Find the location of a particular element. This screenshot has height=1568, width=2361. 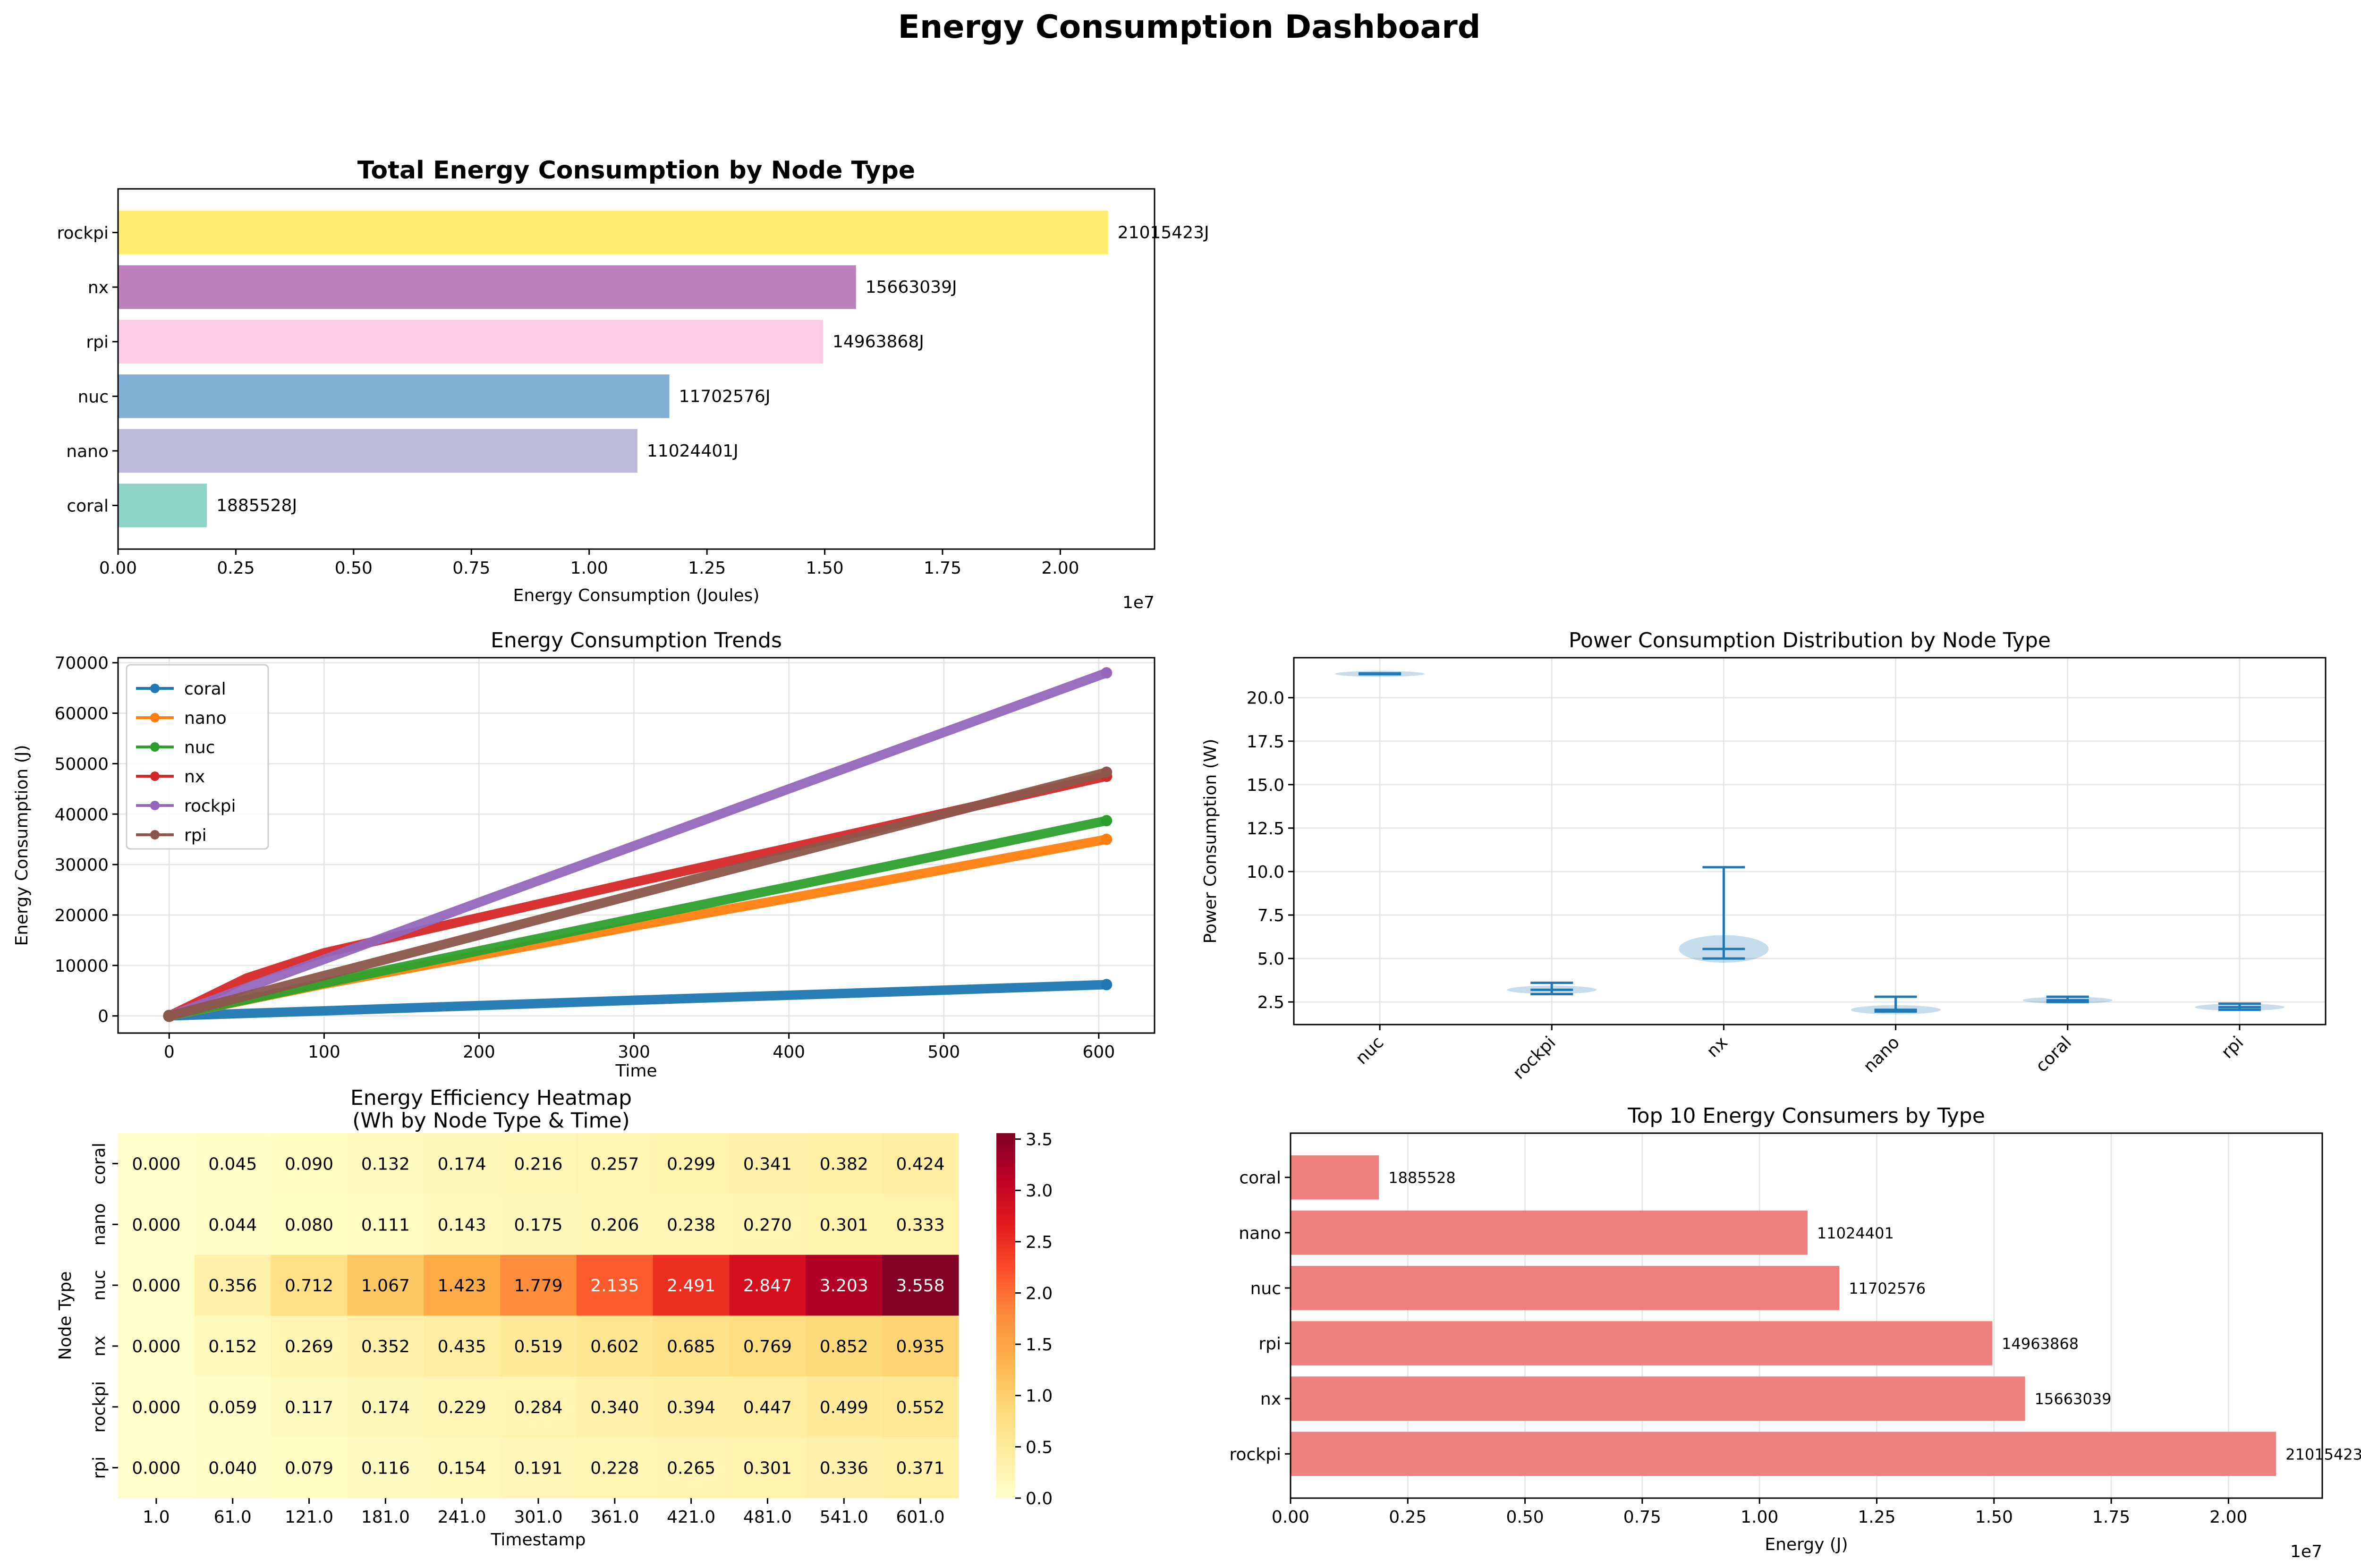

cell-label: 0.435 is located at coordinates (462, 1346).